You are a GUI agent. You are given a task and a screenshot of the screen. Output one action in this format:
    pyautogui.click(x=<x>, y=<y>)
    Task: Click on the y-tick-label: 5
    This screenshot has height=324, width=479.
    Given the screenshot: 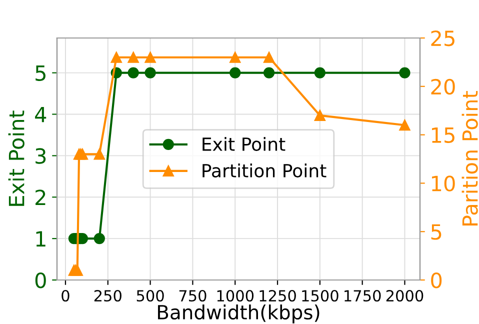 What is the action you would take?
    pyautogui.click(x=41, y=74)
    